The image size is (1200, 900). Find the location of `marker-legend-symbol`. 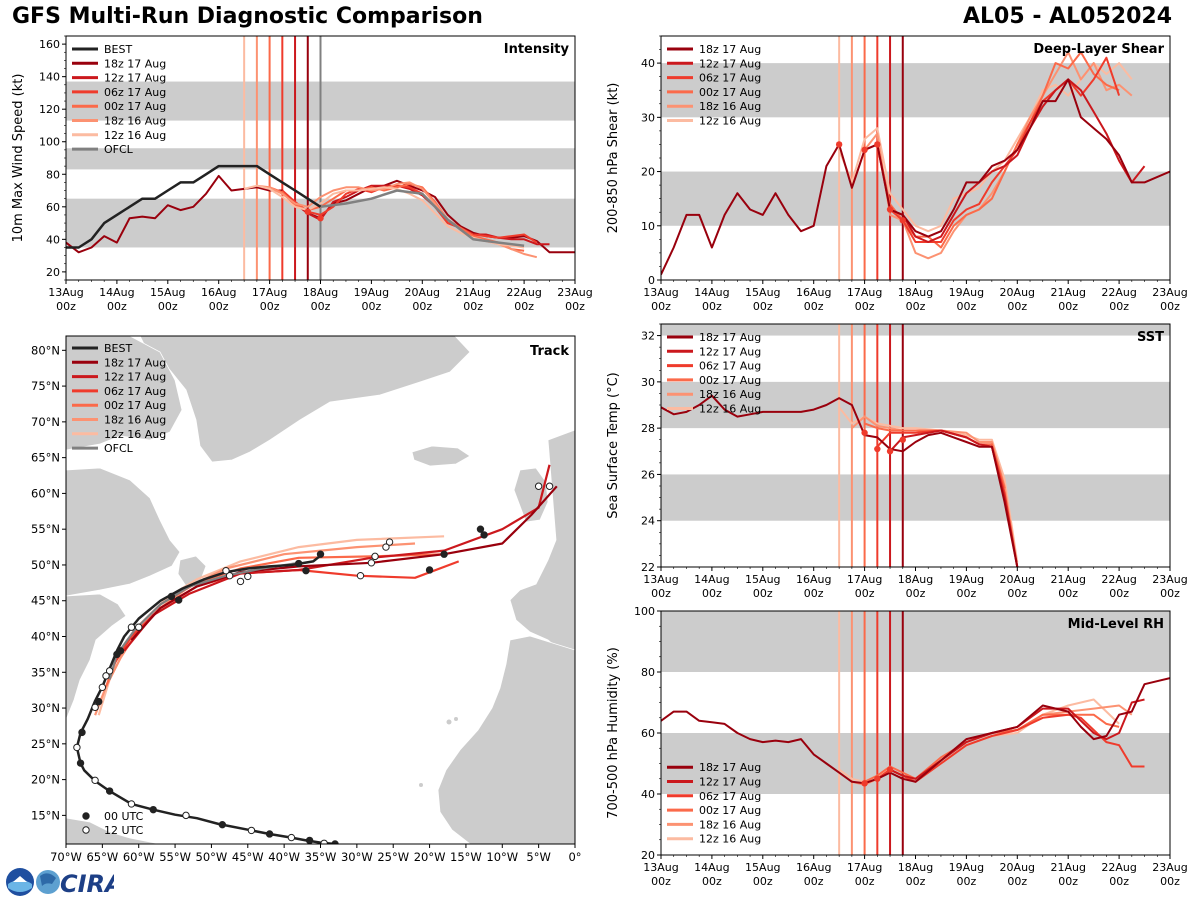

marker-legend-symbol is located at coordinates (86, 830).